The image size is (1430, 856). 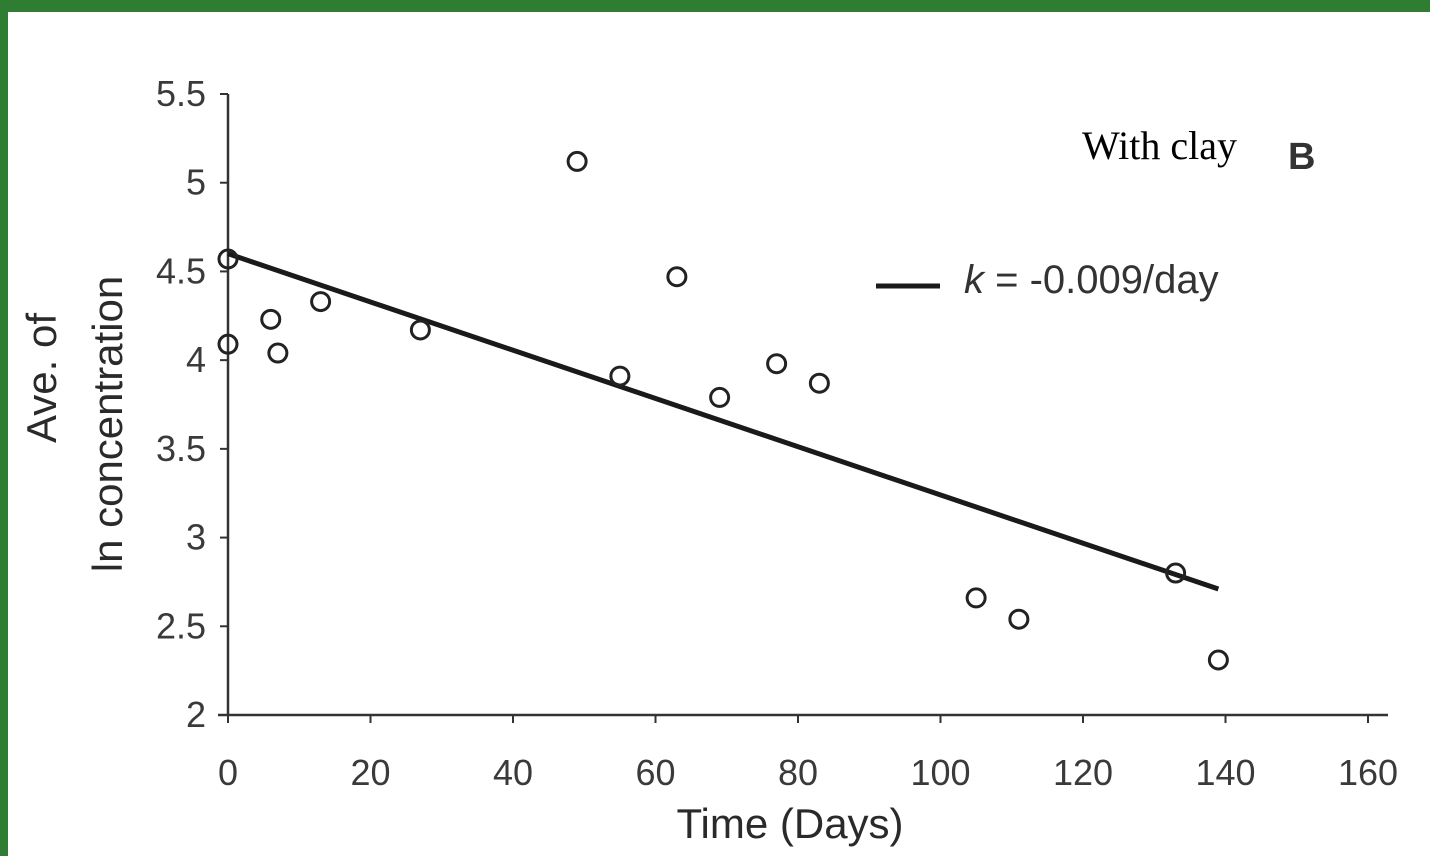 What do you see at coordinates (196, 537) in the screenshot?
I see `y-tick-label: 3` at bounding box center [196, 537].